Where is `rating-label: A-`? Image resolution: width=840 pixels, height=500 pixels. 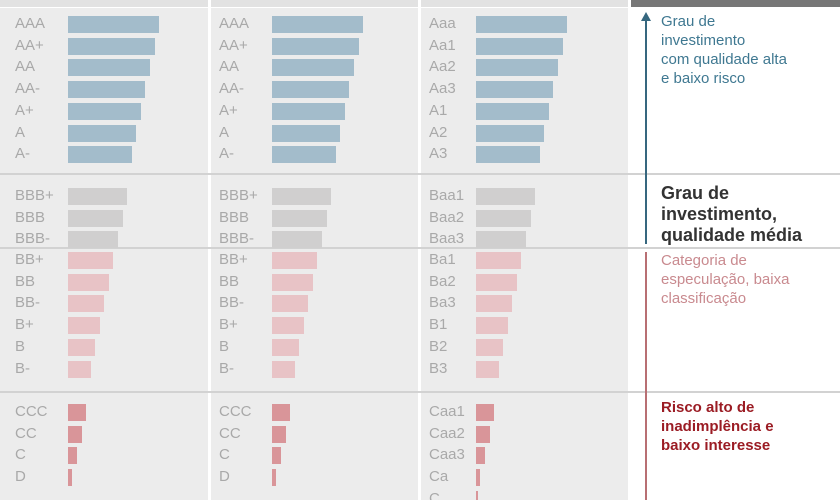
rating-label: A- is located at coordinates (22, 154).